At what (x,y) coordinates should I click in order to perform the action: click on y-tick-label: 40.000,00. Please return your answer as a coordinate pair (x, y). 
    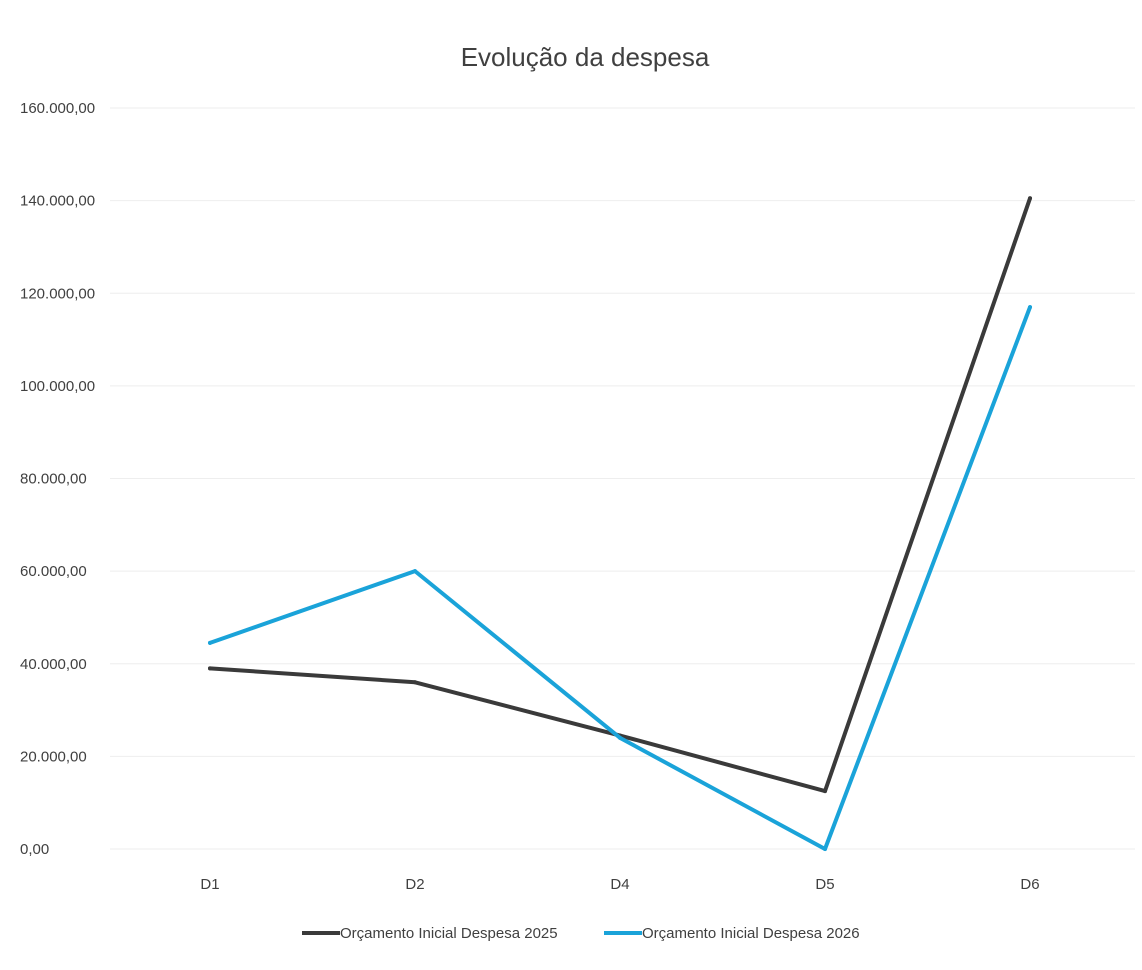
    Looking at the image, I should click on (53, 664).